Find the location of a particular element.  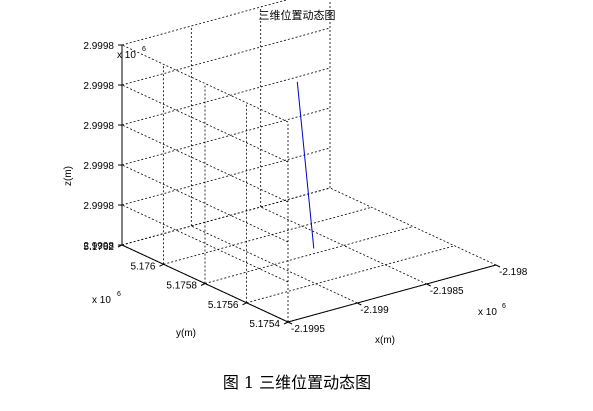

y-exponent-label: x 10 is located at coordinates (101, 300).